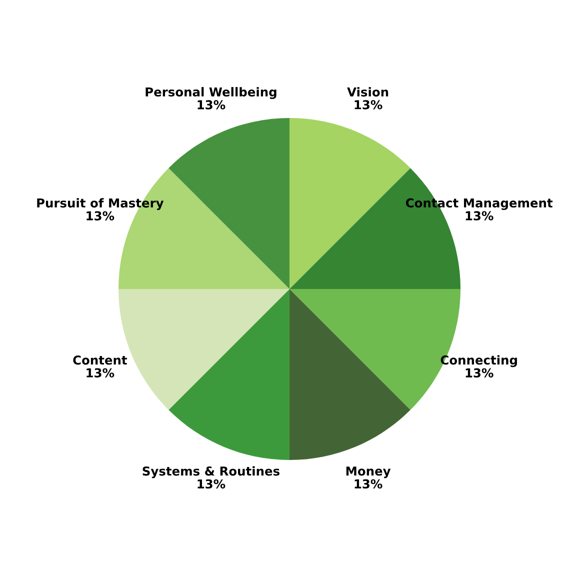 The width and height of the screenshot is (579, 578). What do you see at coordinates (100, 360) in the screenshot?
I see `slice-label: Content` at bounding box center [100, 360].